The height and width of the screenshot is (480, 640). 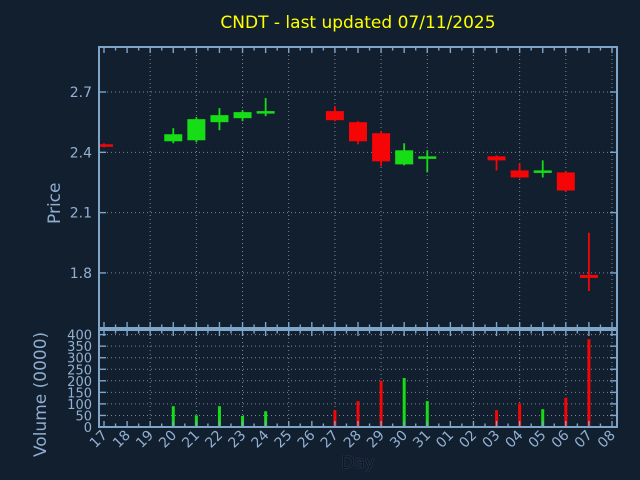 I want to click on x-tick-label: 02, so click(x=468, y=440).